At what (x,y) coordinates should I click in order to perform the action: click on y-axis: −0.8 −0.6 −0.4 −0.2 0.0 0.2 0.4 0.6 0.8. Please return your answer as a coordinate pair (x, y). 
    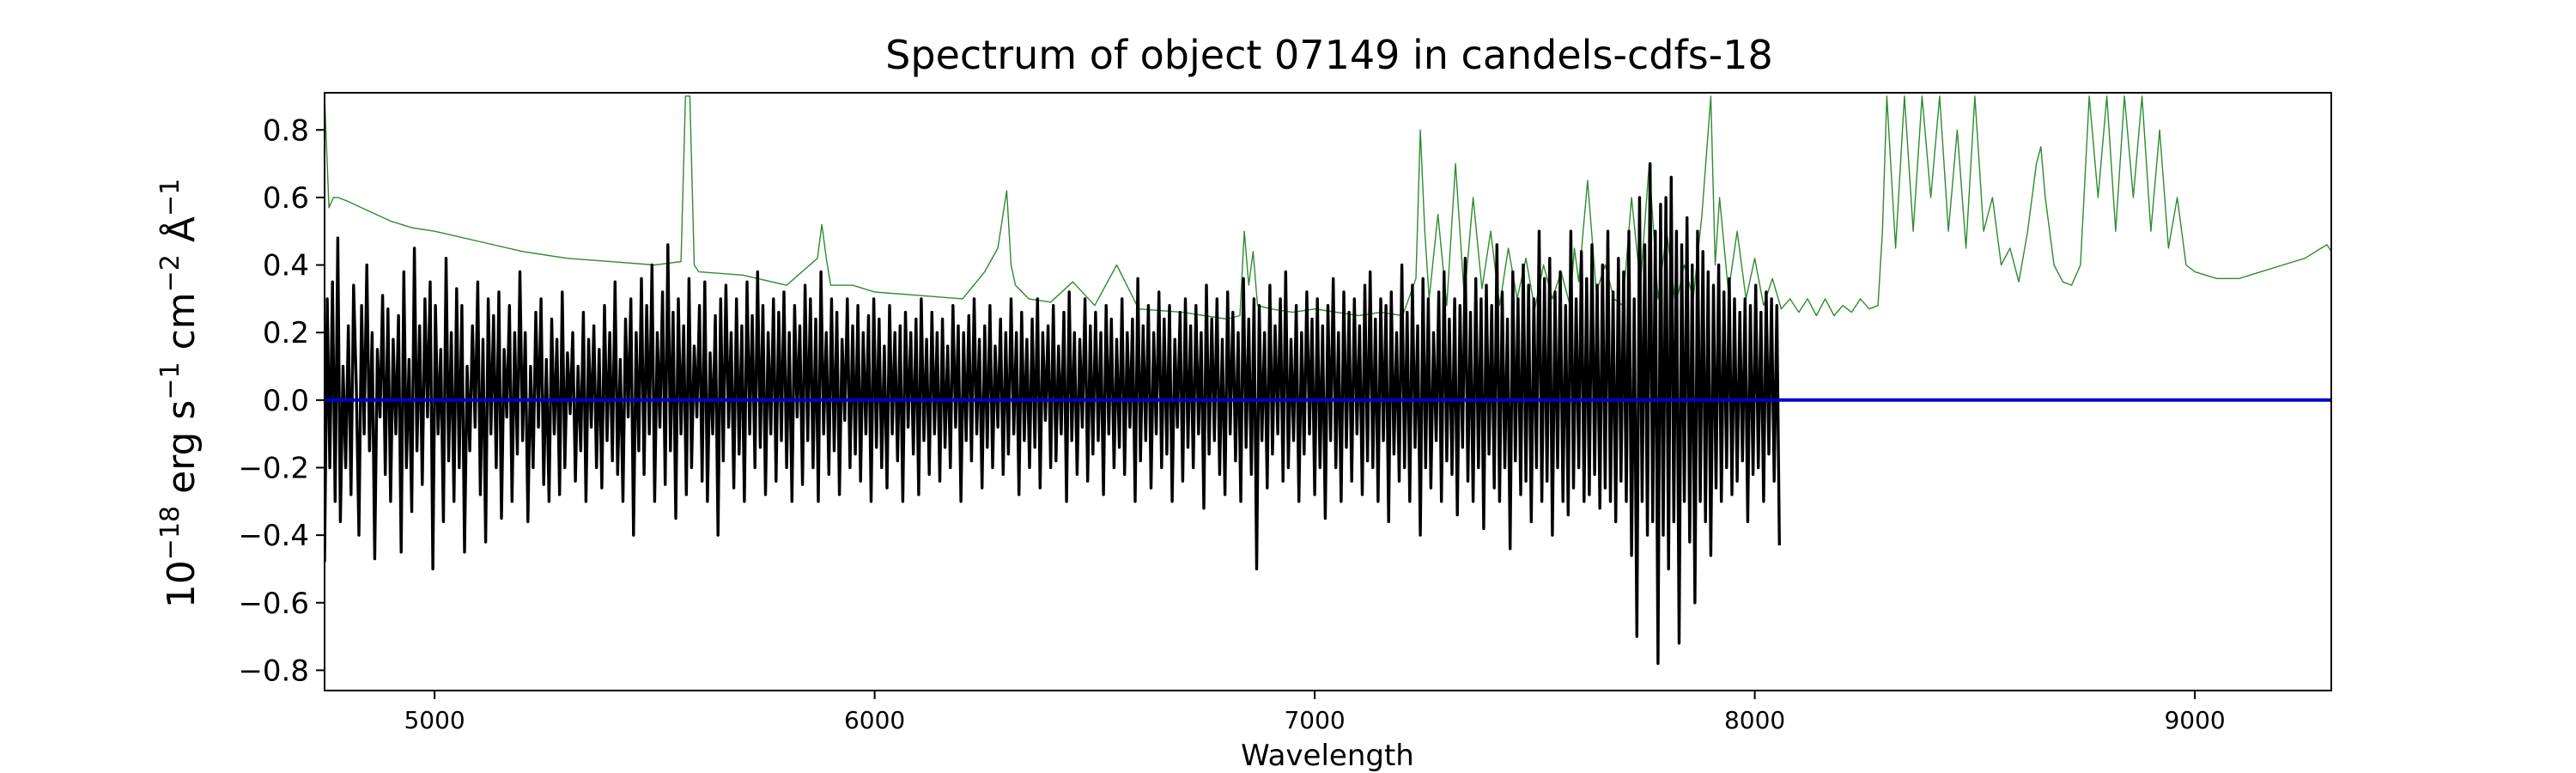
    Looking at the image, I should click on (281, 400).